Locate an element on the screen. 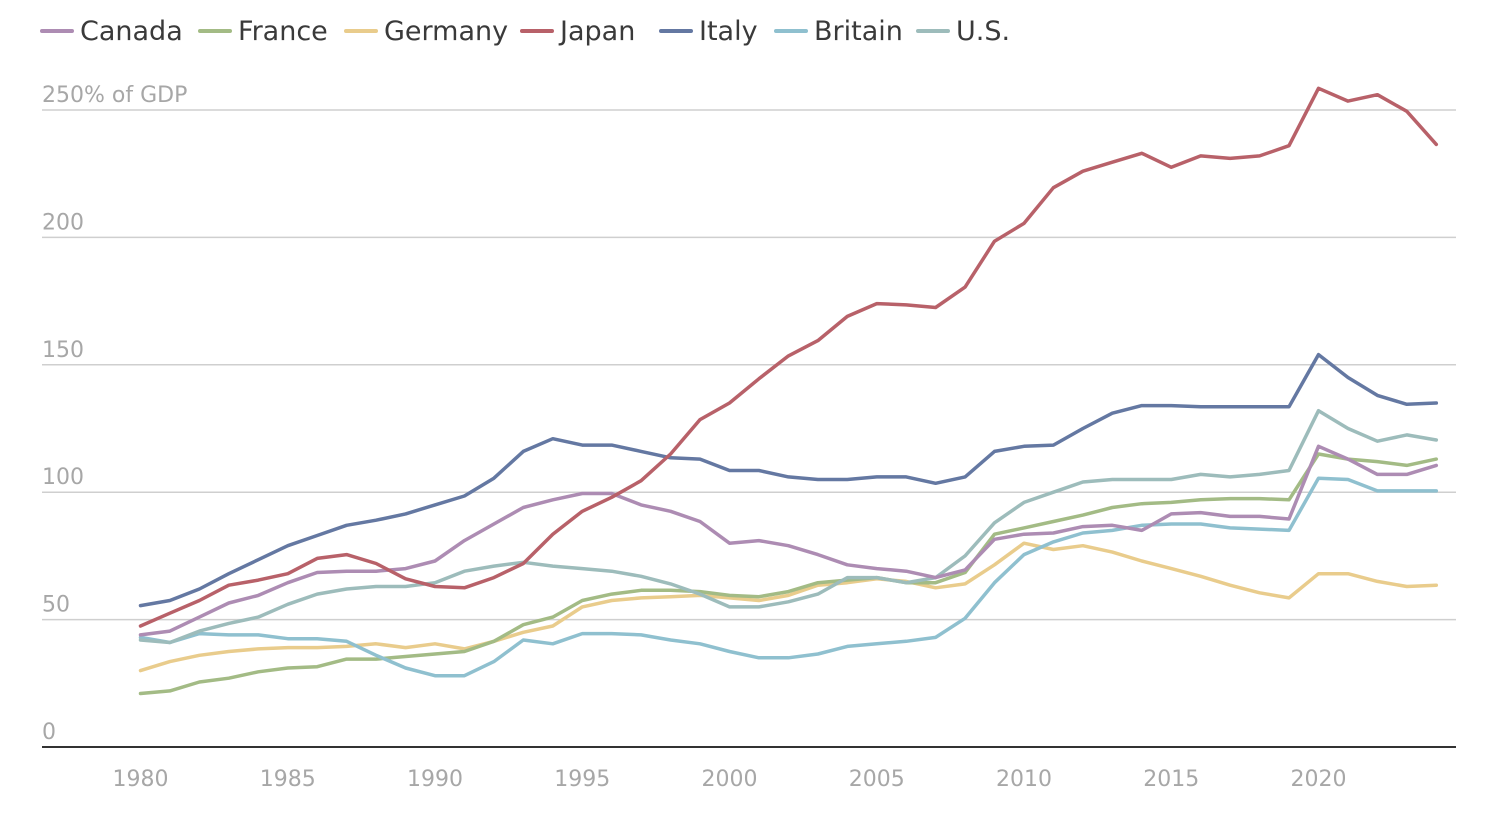 The width and height of the screenshot is (1508, 816). x-tick-label-1990: 1990 is located at coordinates (435, 779).